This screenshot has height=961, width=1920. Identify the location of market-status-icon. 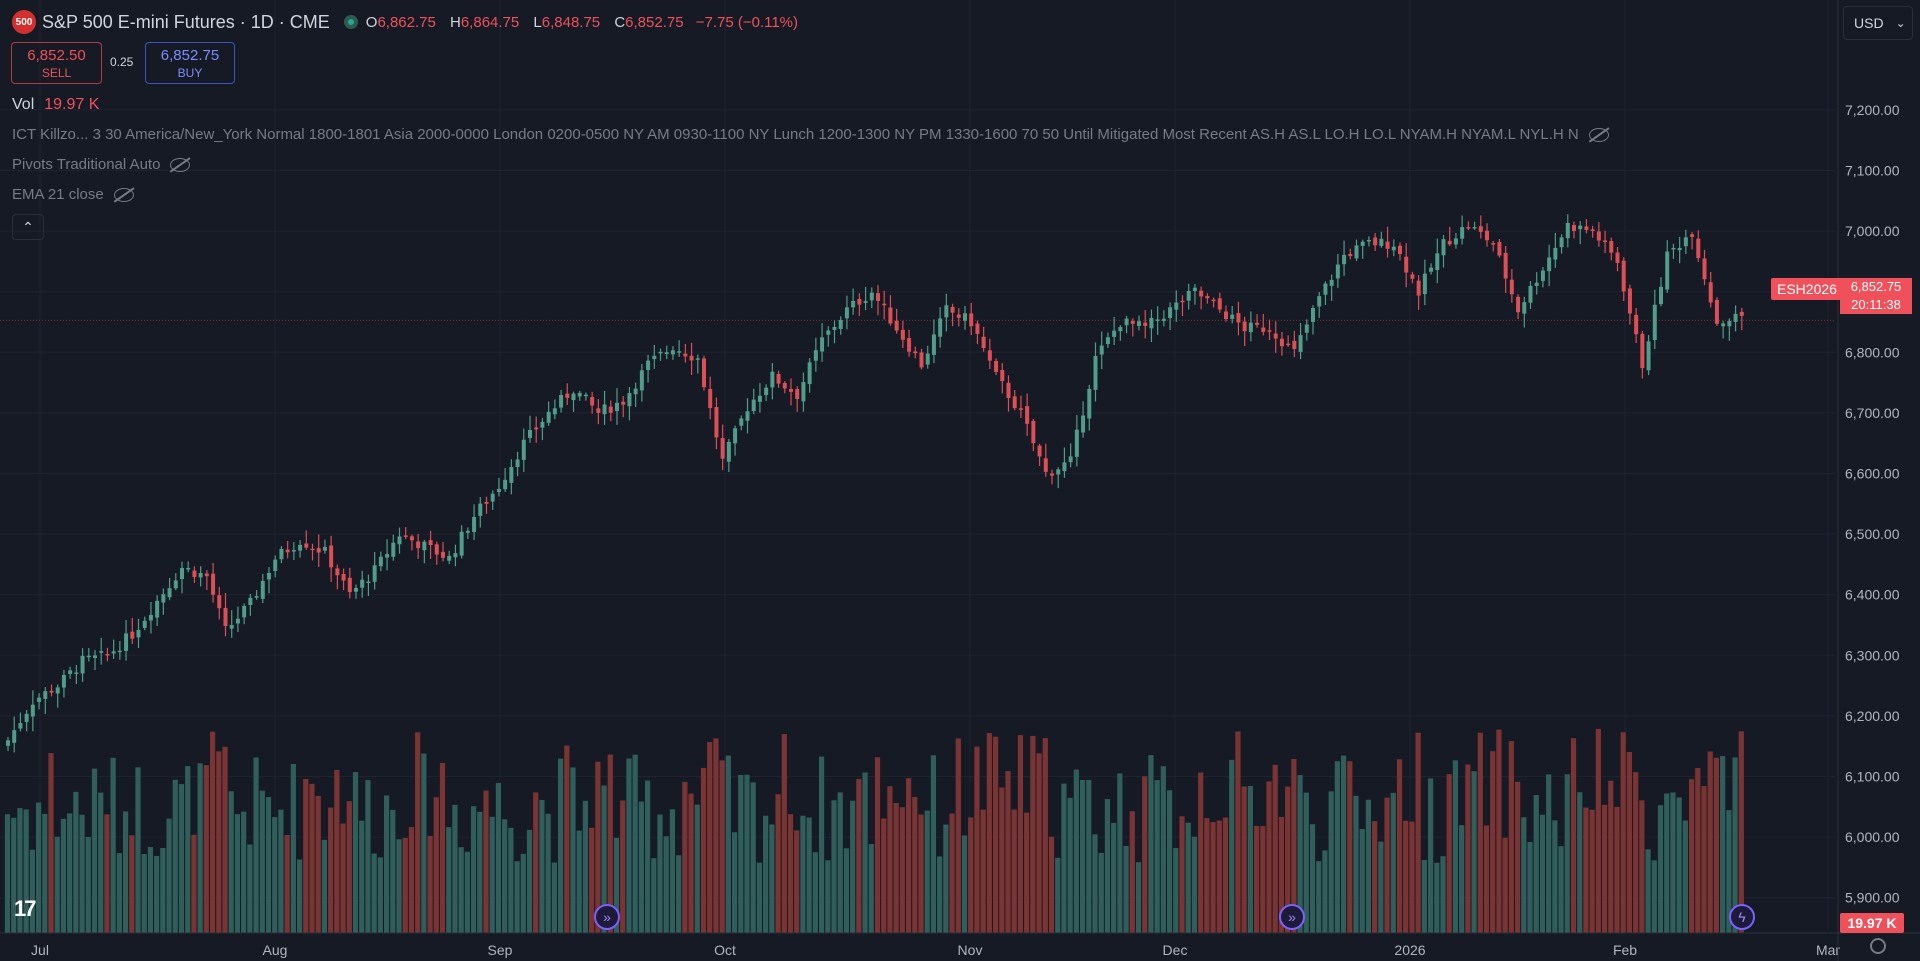
(350, 22).